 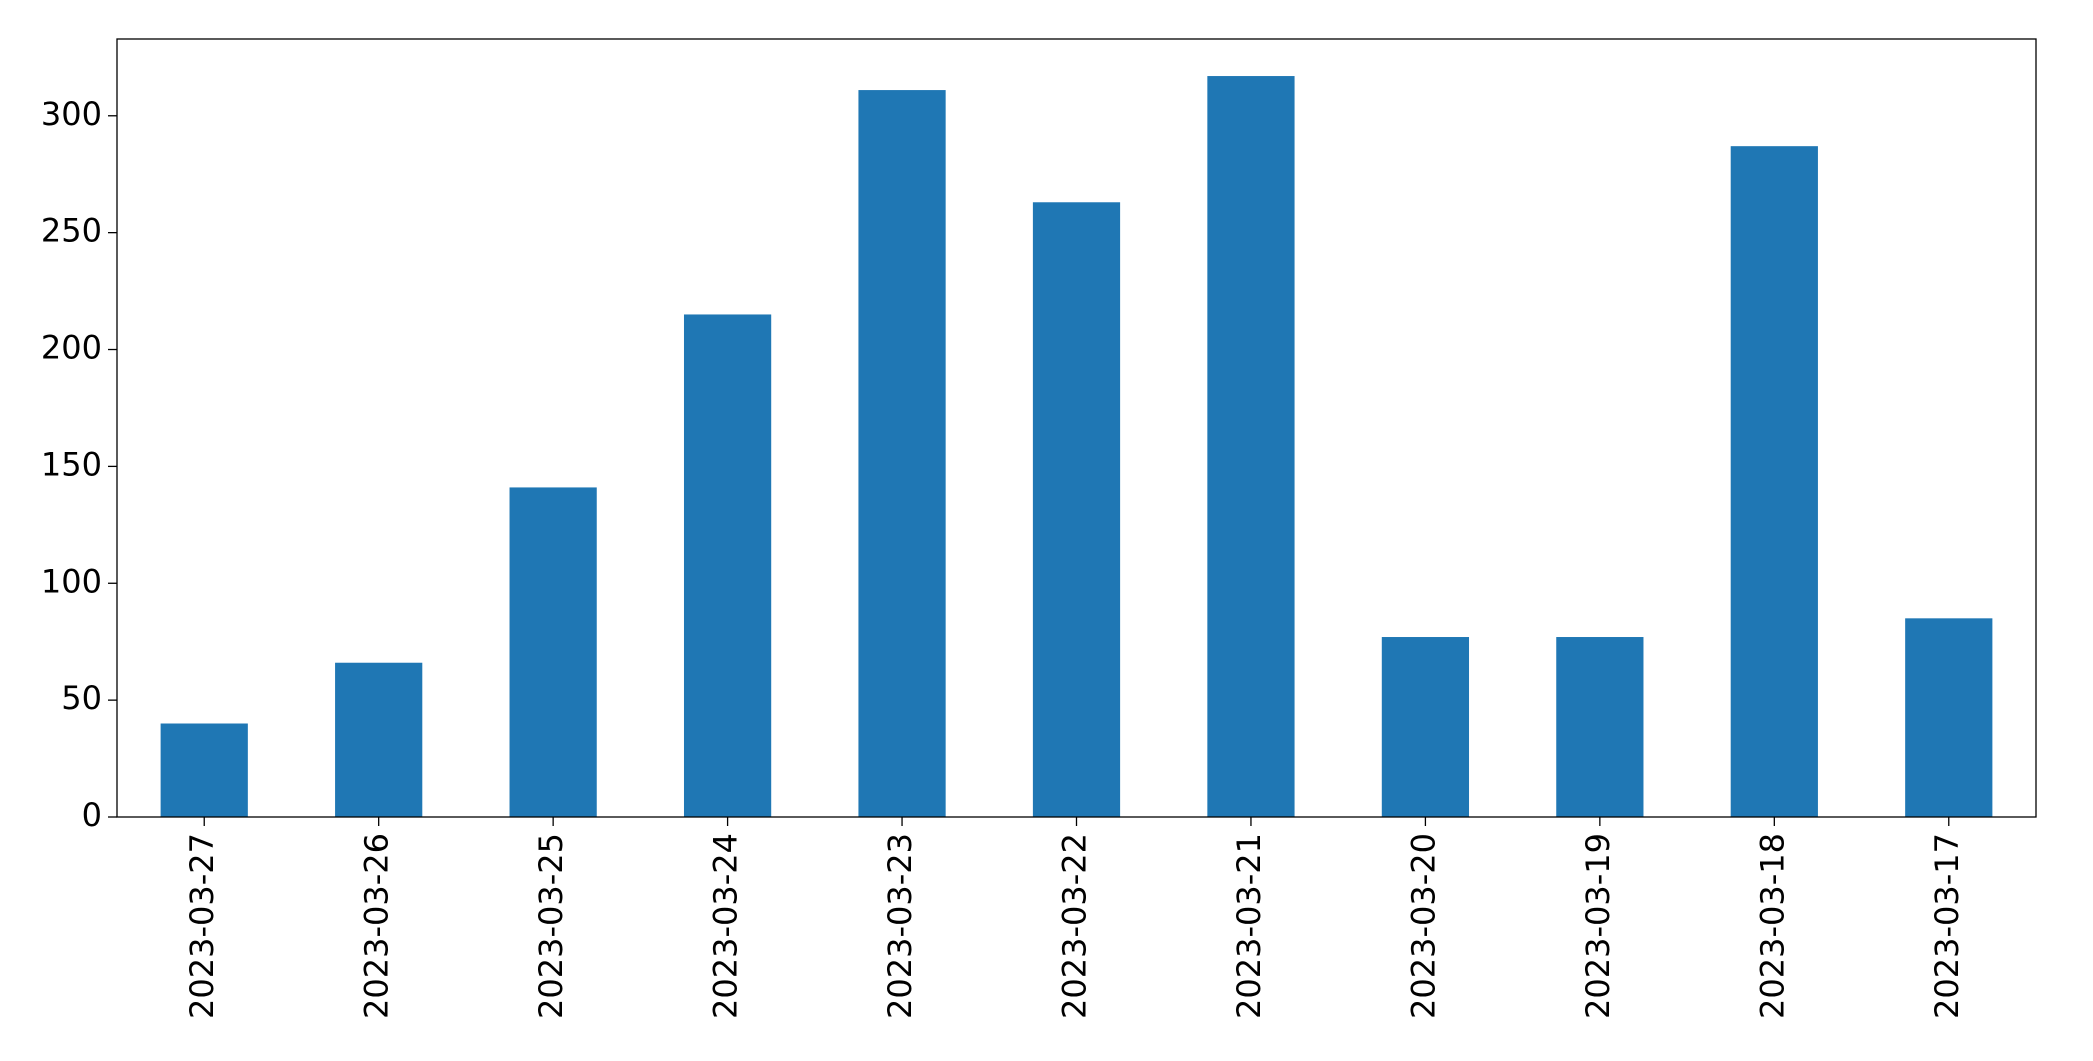 I want to click on x-tick-label: 2023-03-24, so click(x=726, y=926).